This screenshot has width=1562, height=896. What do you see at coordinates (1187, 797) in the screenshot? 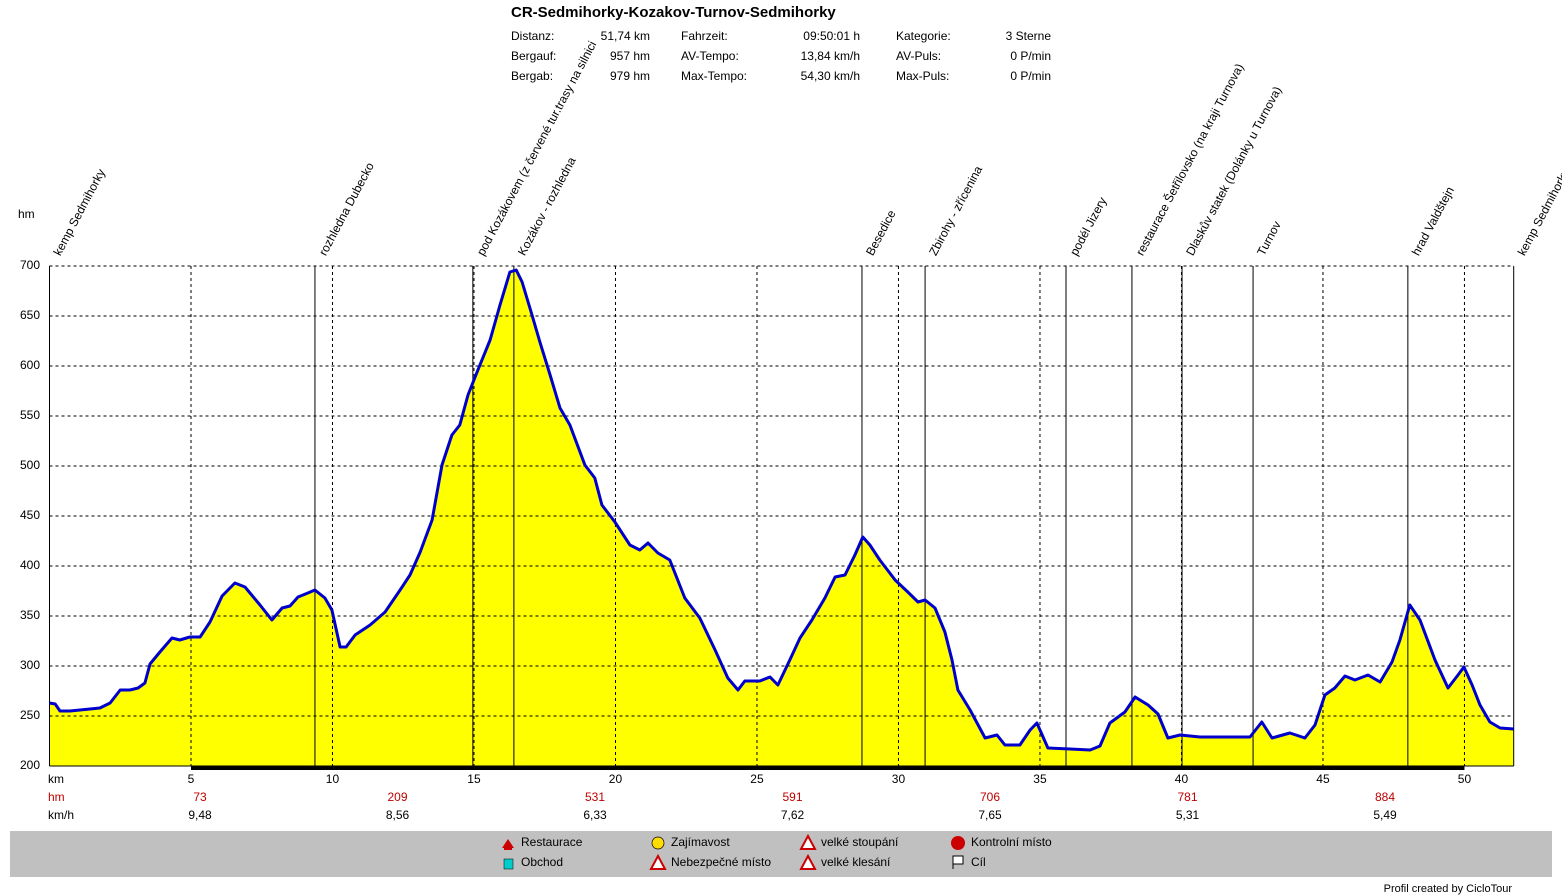
I see `hm-value: 781` at bounding box center [1187, 797].